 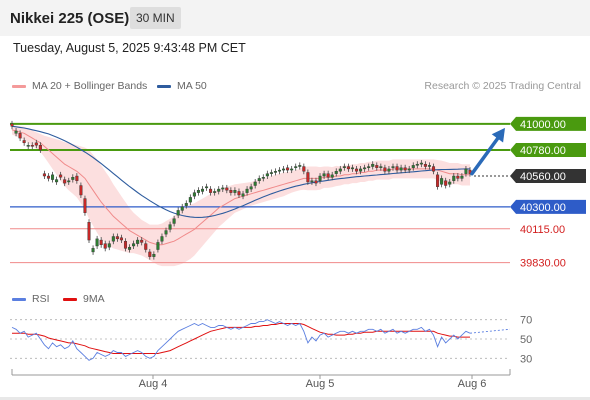 I want to click on chart-header: Nikkei 225 (OSE) 30 MIN, so click(x=295, y=18).